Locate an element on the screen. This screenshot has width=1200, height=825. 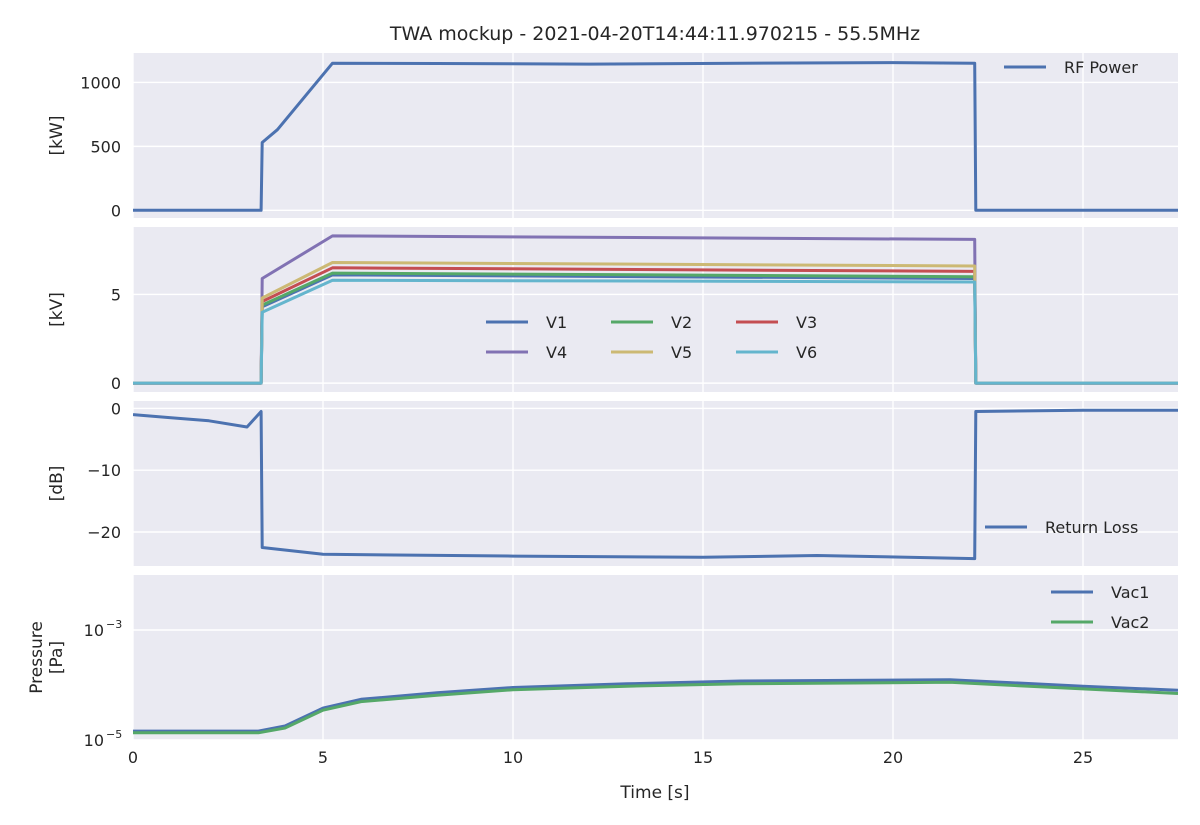
series-line-v6 is located at coordinates (655, 331).